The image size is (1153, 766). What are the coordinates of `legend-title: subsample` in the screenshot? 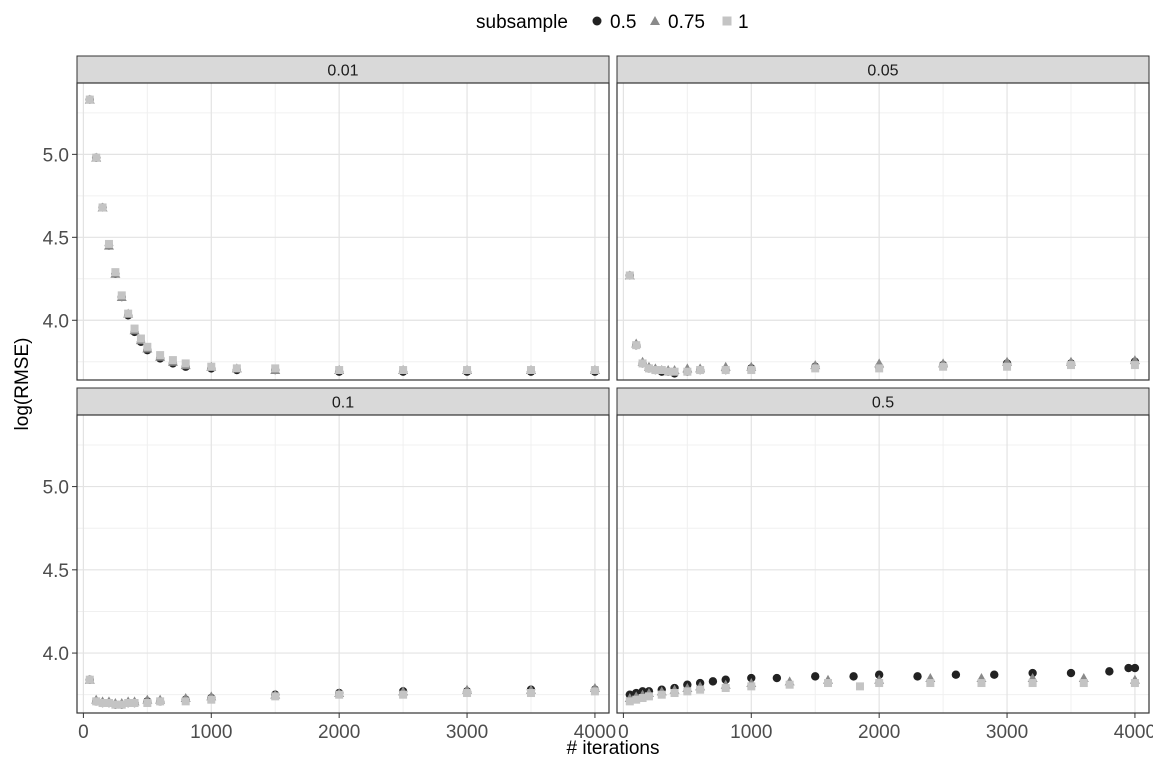 It's located at (522, 22).